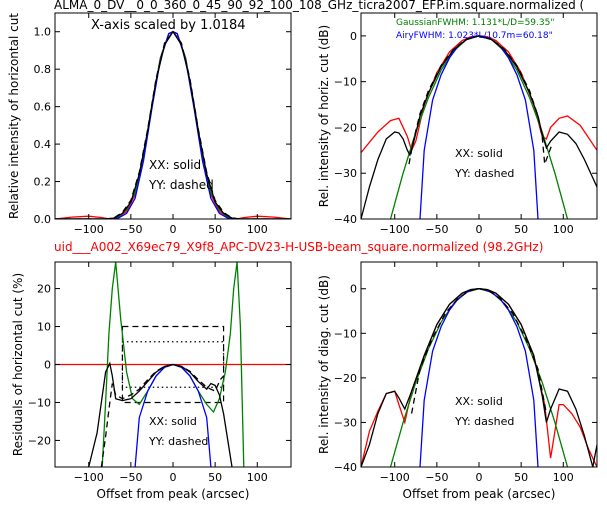  What do you see at coordinates (44, 327) in the screenshot?
I see `y-tick-label: 10` at bounding box center [44, 327].